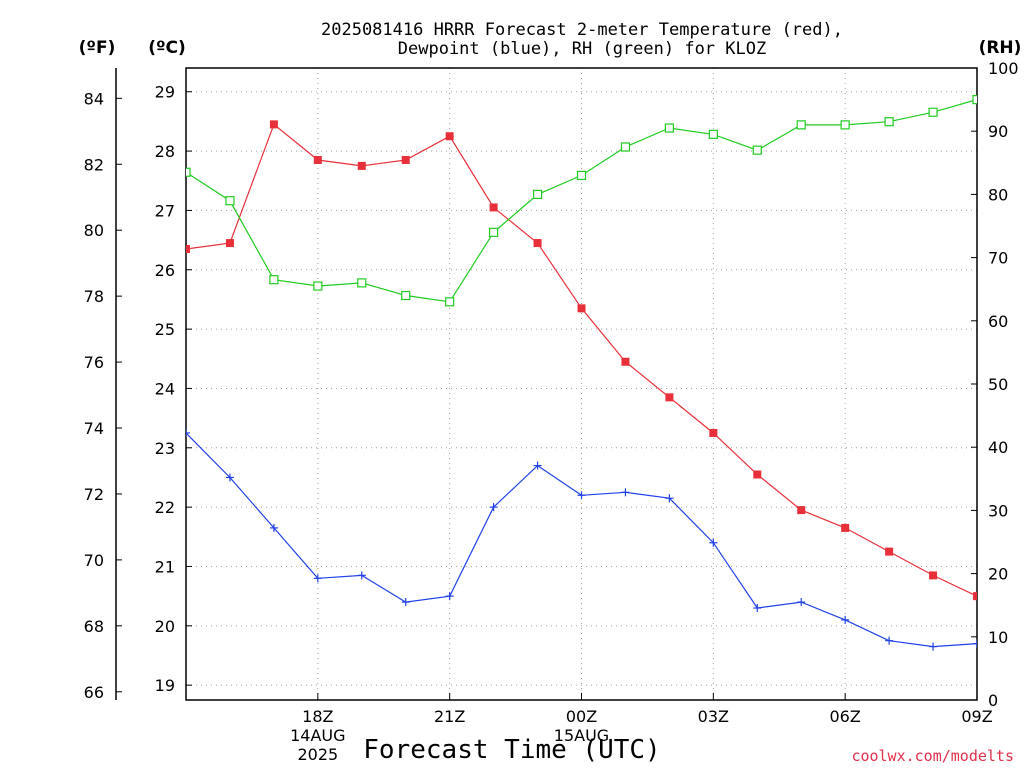 Image resolution: width=1024 pixels, height=768 pixels. Describe the element at coordinates (998, 131) in the screenshot. I see `rh-tick-label: 90` at that location.